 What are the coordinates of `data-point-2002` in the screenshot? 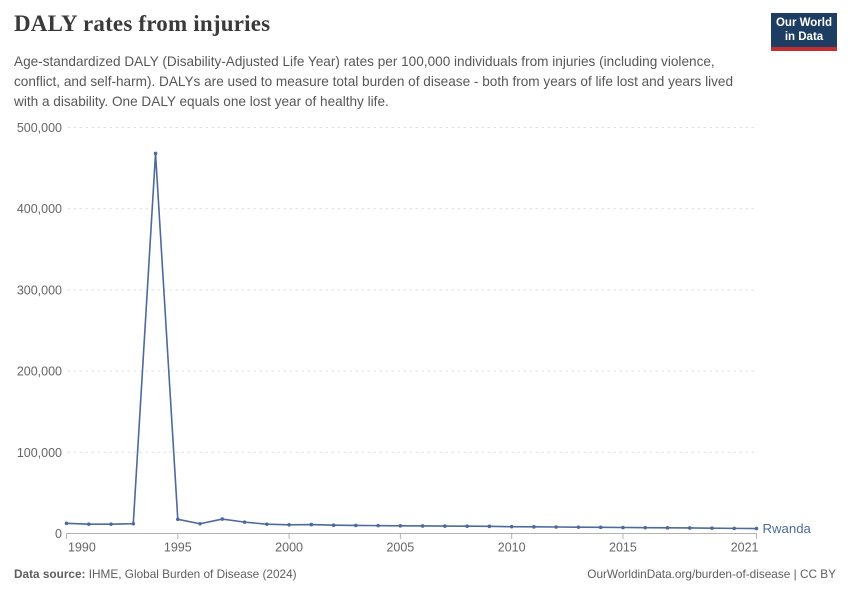 It's located at (333, 525).